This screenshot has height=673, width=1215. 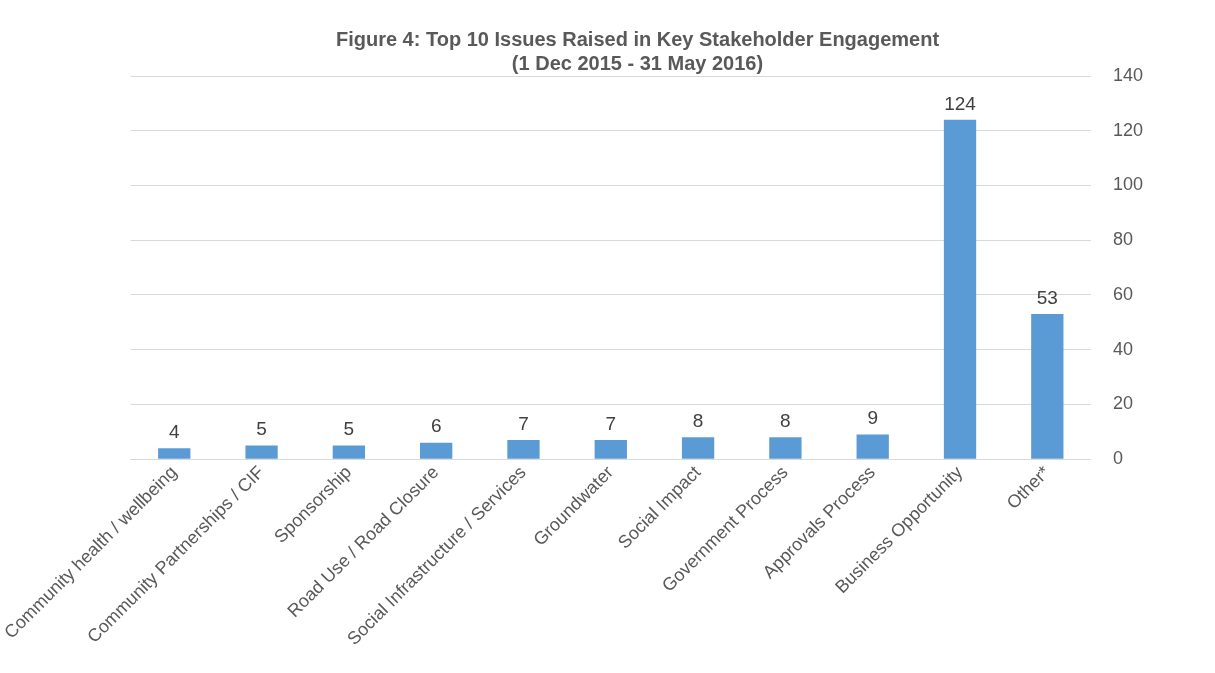 I want to click on data-label: 9, so click(x=872, y=418).